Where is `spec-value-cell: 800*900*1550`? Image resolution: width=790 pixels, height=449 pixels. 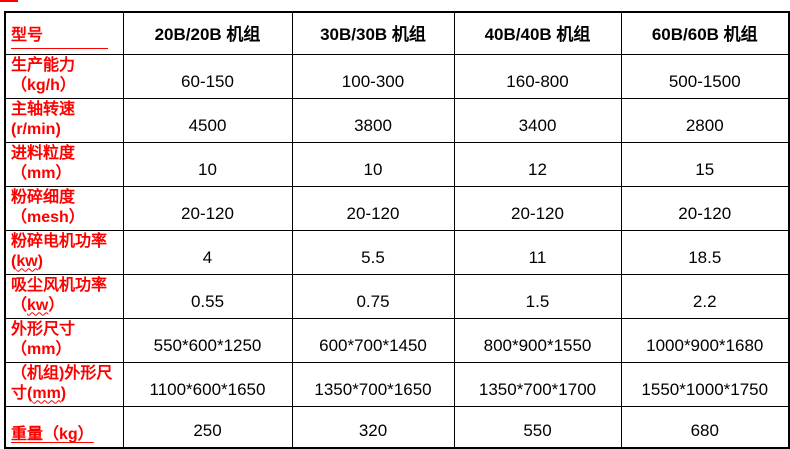 spec-value-cell: 800*900*1550 is located at coordinates (537, 340).